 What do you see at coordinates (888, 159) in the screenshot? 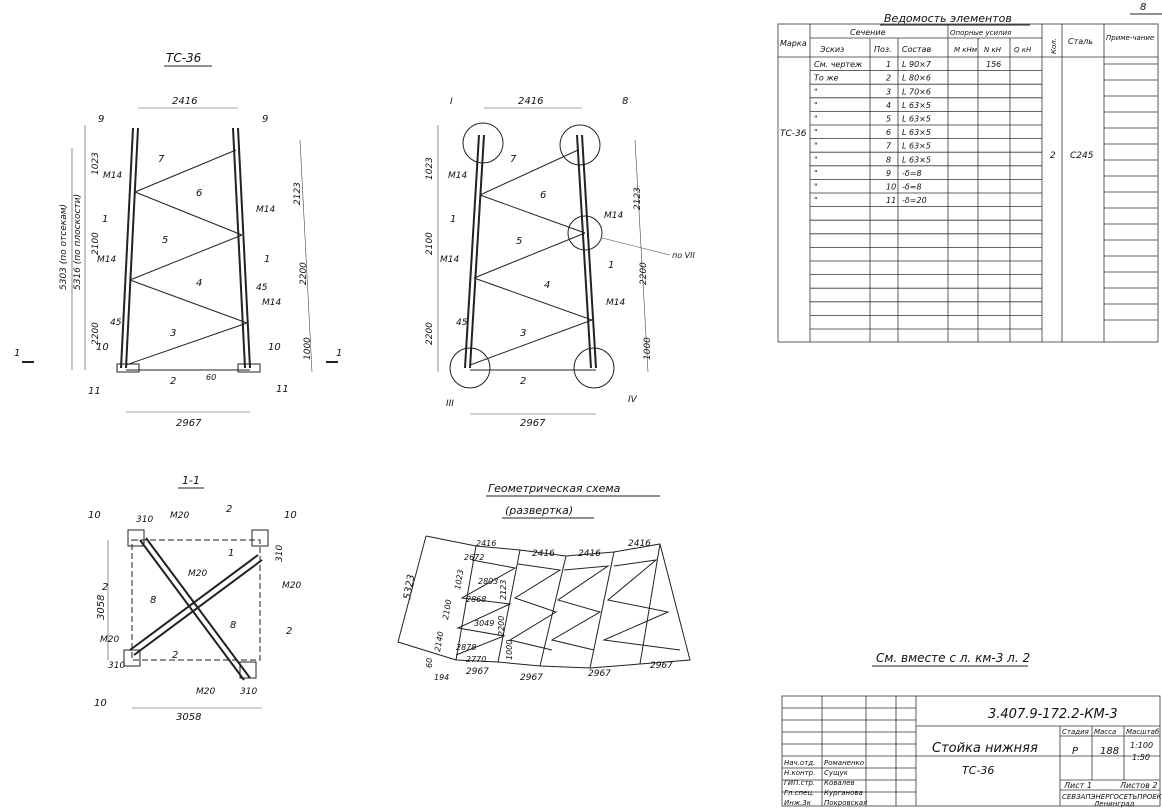
I see `row-poz: 8` at bounding box center [888, 159].